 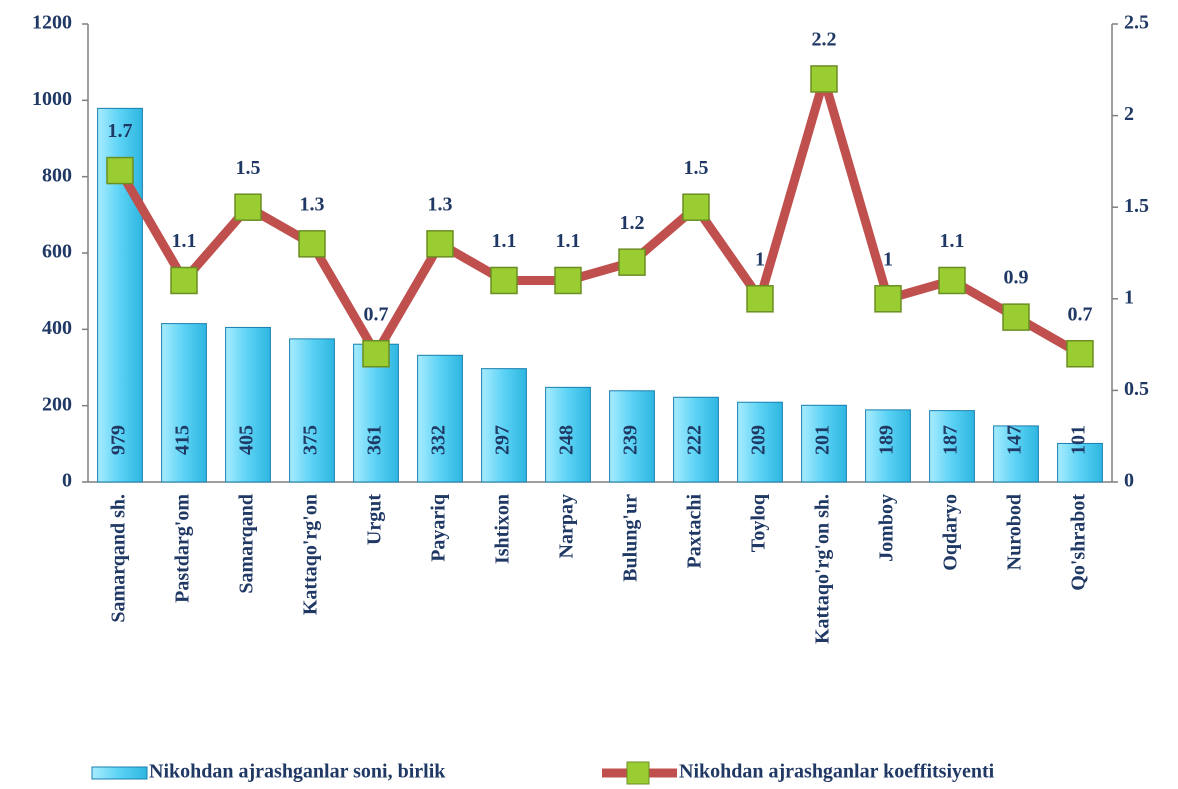 I want to click on bar-value-label: 979, so click(x=119, y=440).